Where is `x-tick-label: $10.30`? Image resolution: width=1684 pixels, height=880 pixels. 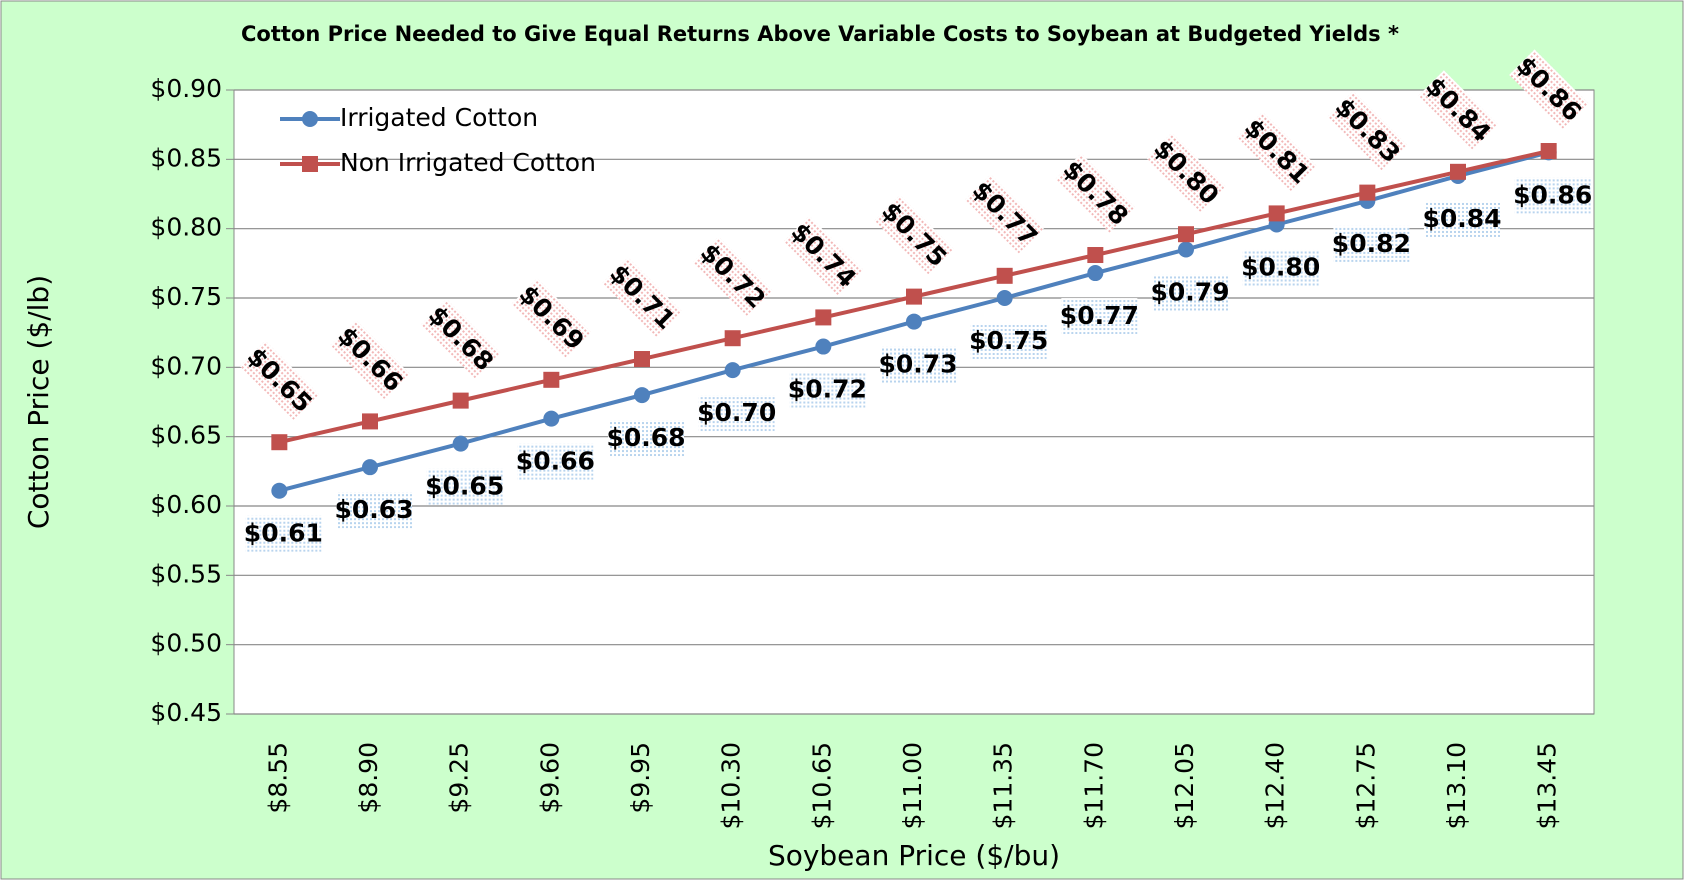 x-tick-label: $10.30 is located at coordinates (731, 785).